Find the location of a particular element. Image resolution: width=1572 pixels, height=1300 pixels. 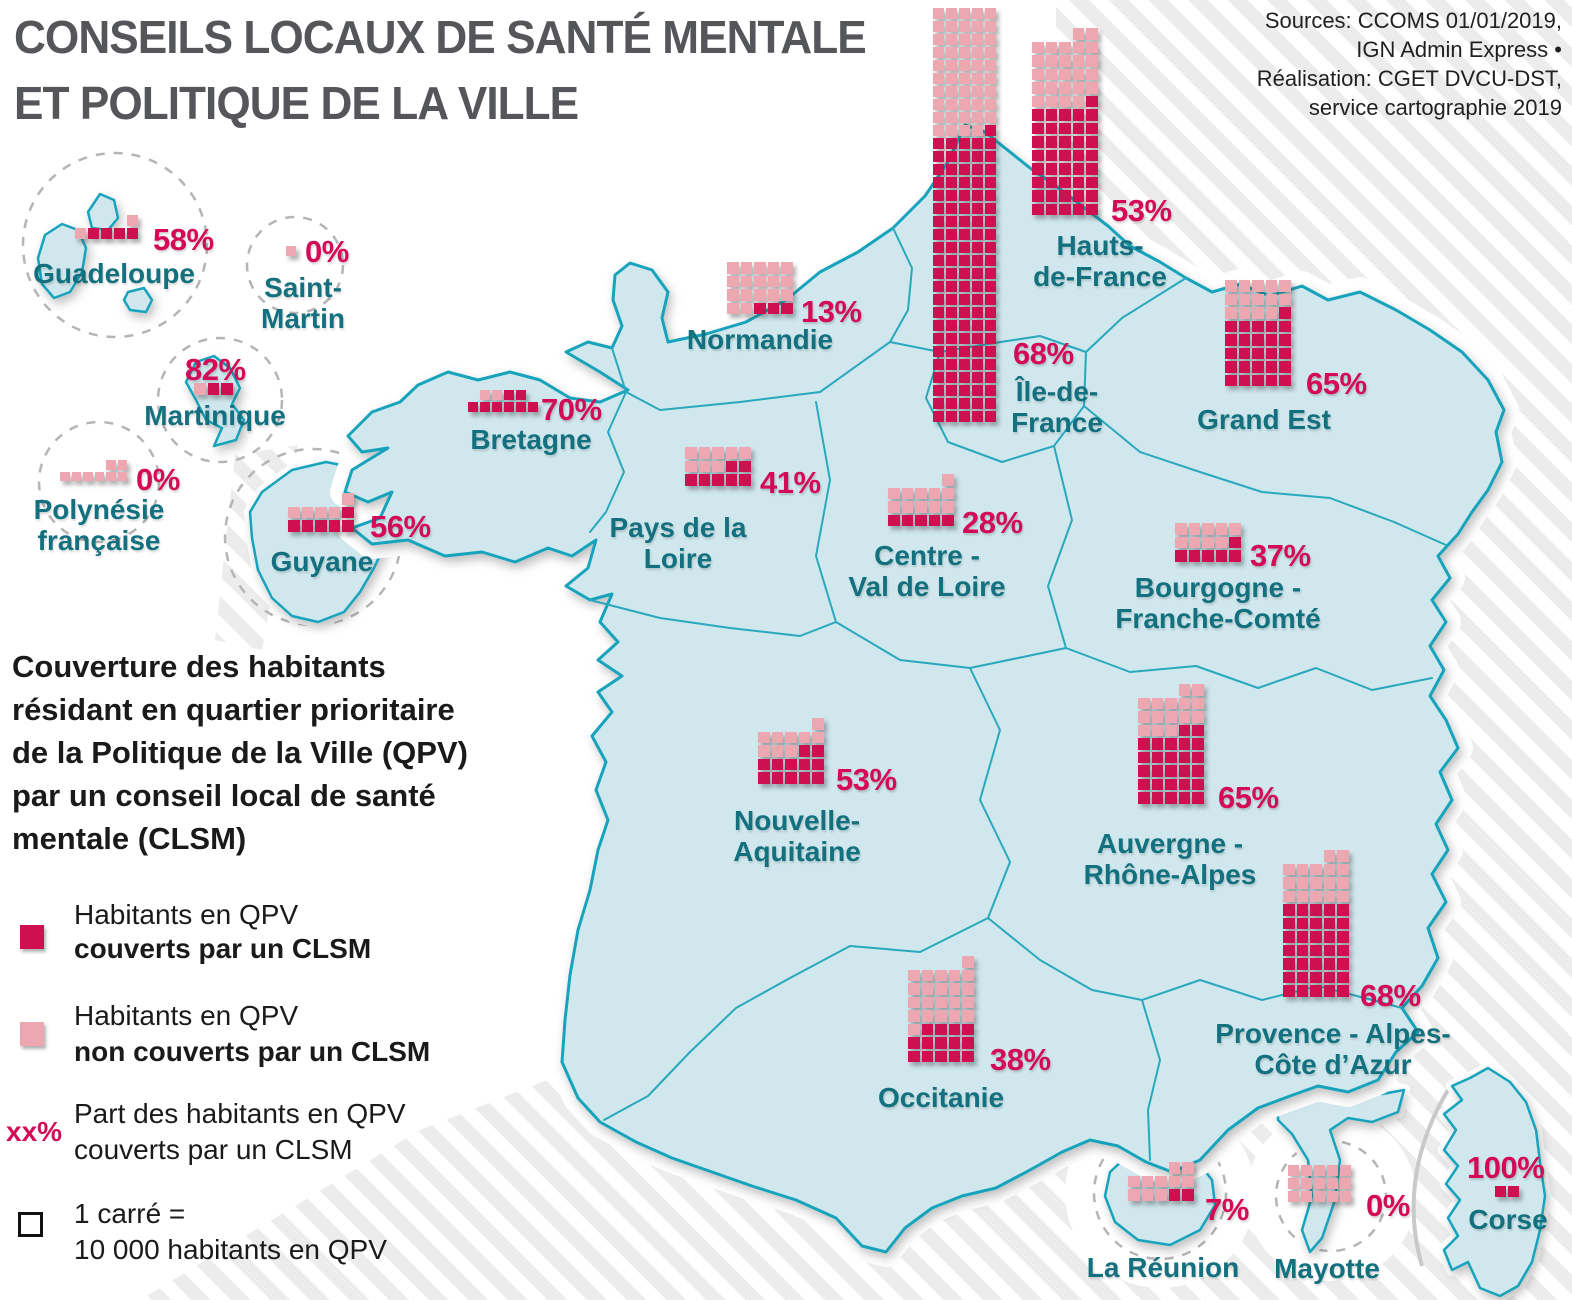

region-label-guyane: Guyane is located at coordinates (322, 561).